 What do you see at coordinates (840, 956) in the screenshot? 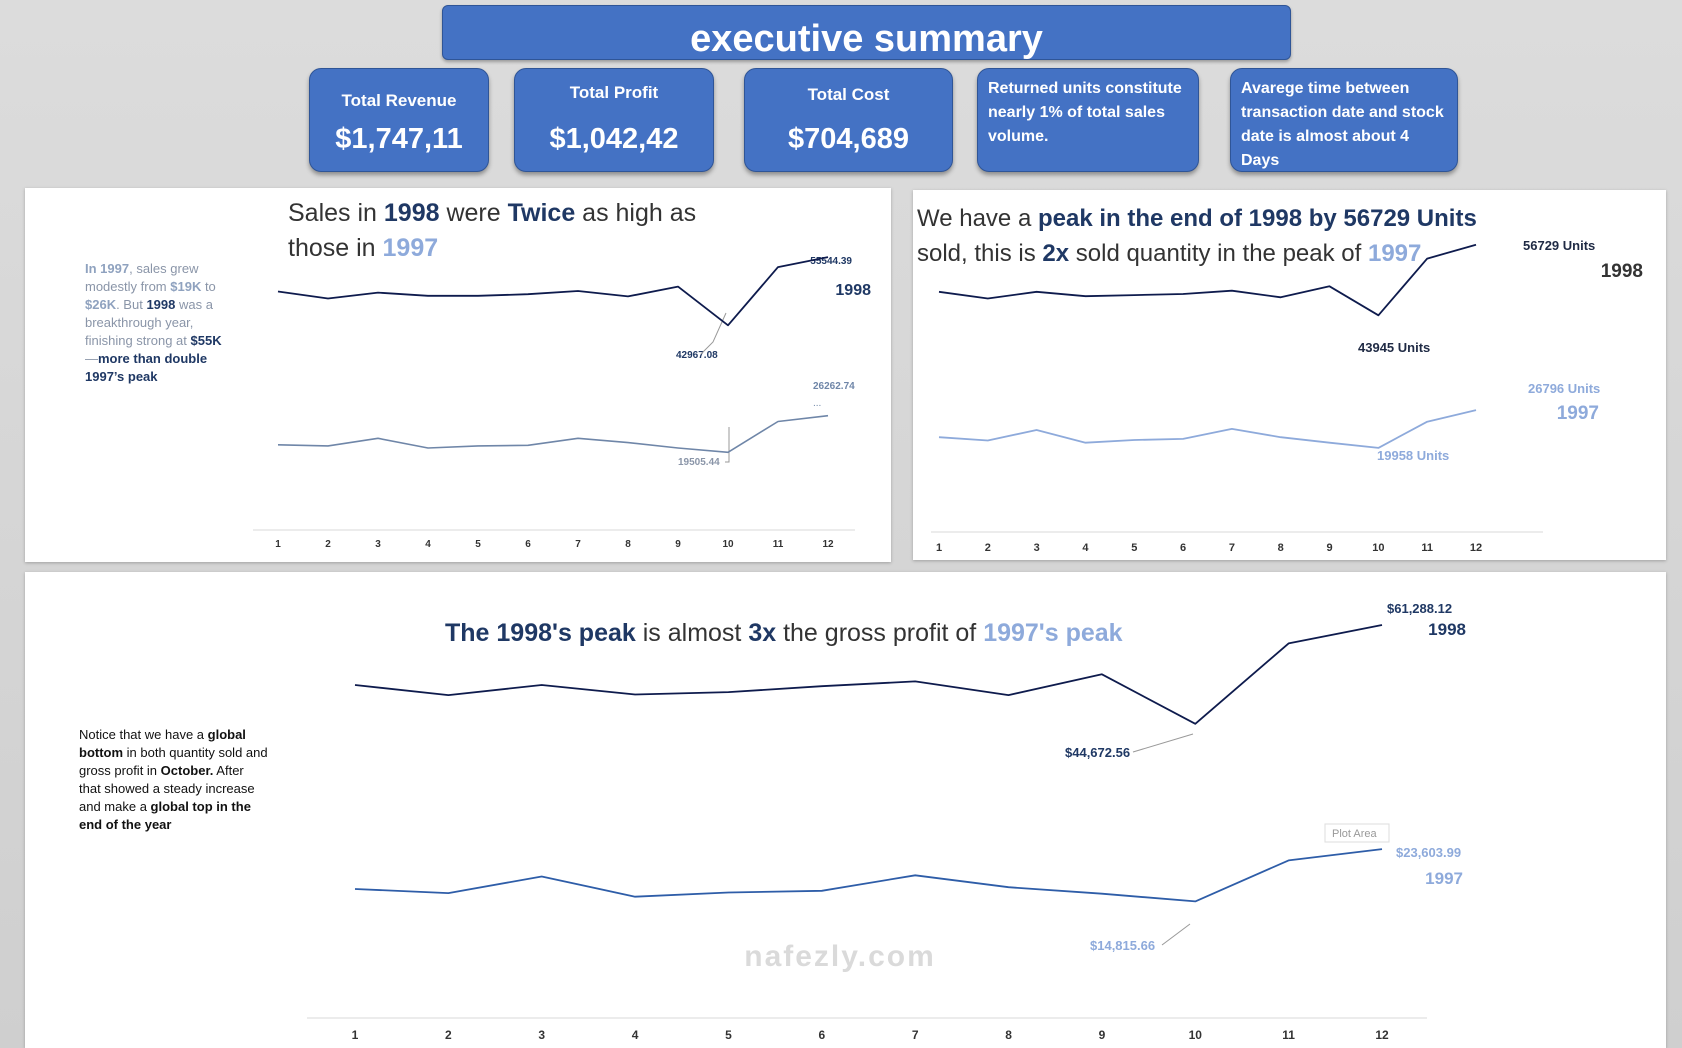
I see `watermark: nafezly.com` at bounding box center [840, 956].